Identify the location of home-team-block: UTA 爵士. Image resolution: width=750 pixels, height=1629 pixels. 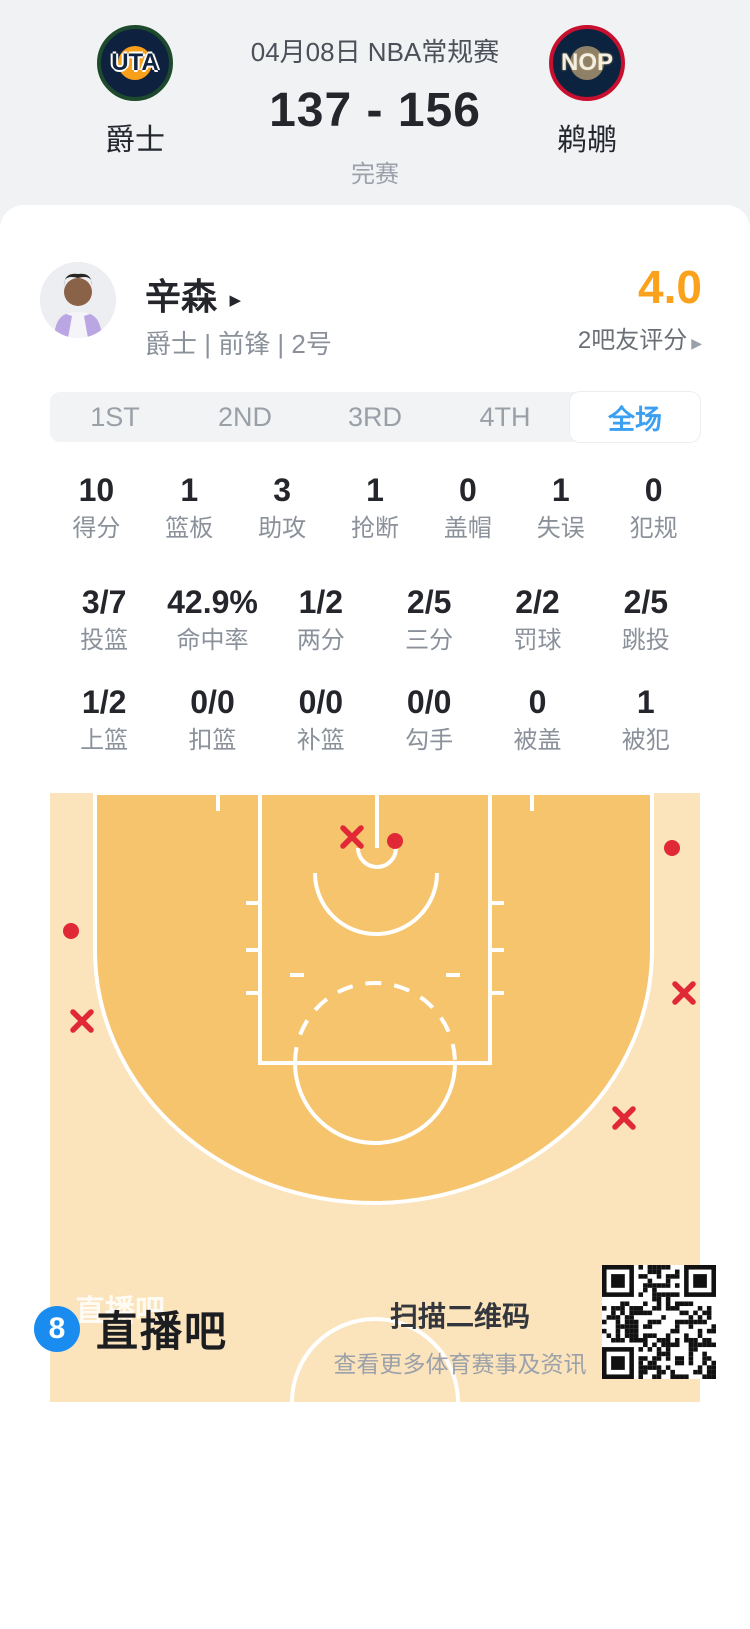
(135, 92).